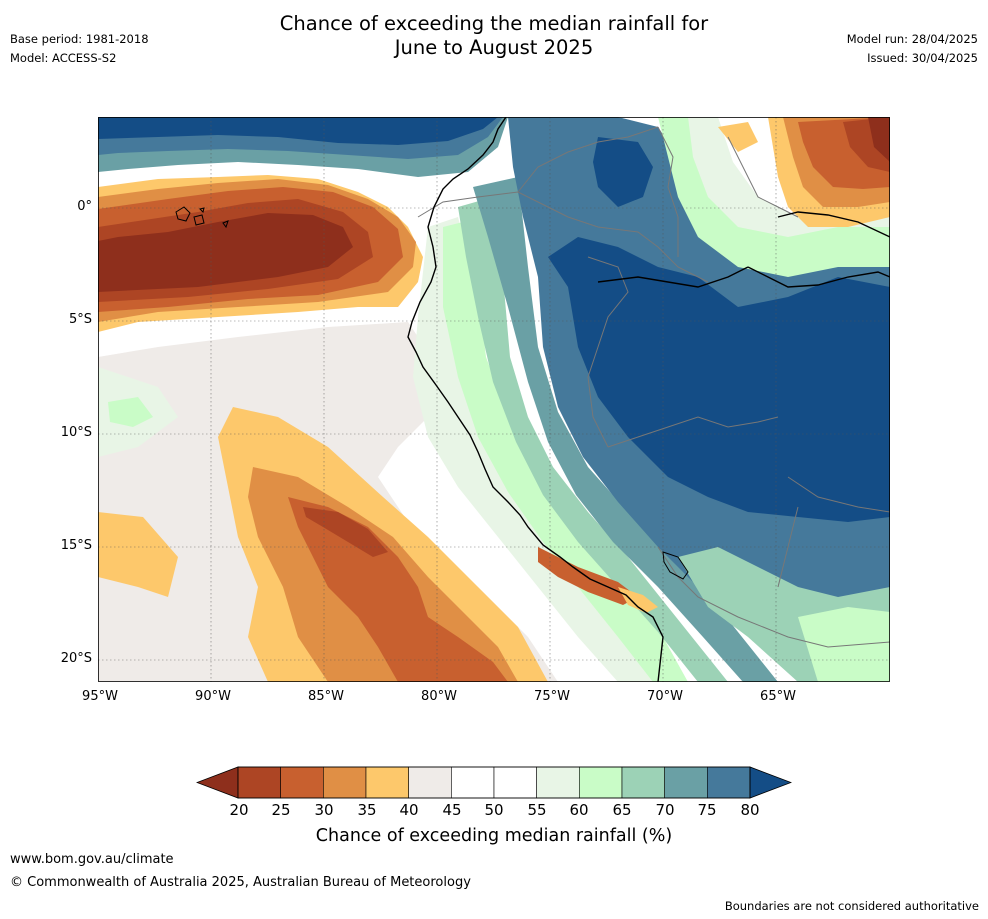  Describe the element at coordinates (623, 172) in the screenshot. I see `region-80-upper` at that location.